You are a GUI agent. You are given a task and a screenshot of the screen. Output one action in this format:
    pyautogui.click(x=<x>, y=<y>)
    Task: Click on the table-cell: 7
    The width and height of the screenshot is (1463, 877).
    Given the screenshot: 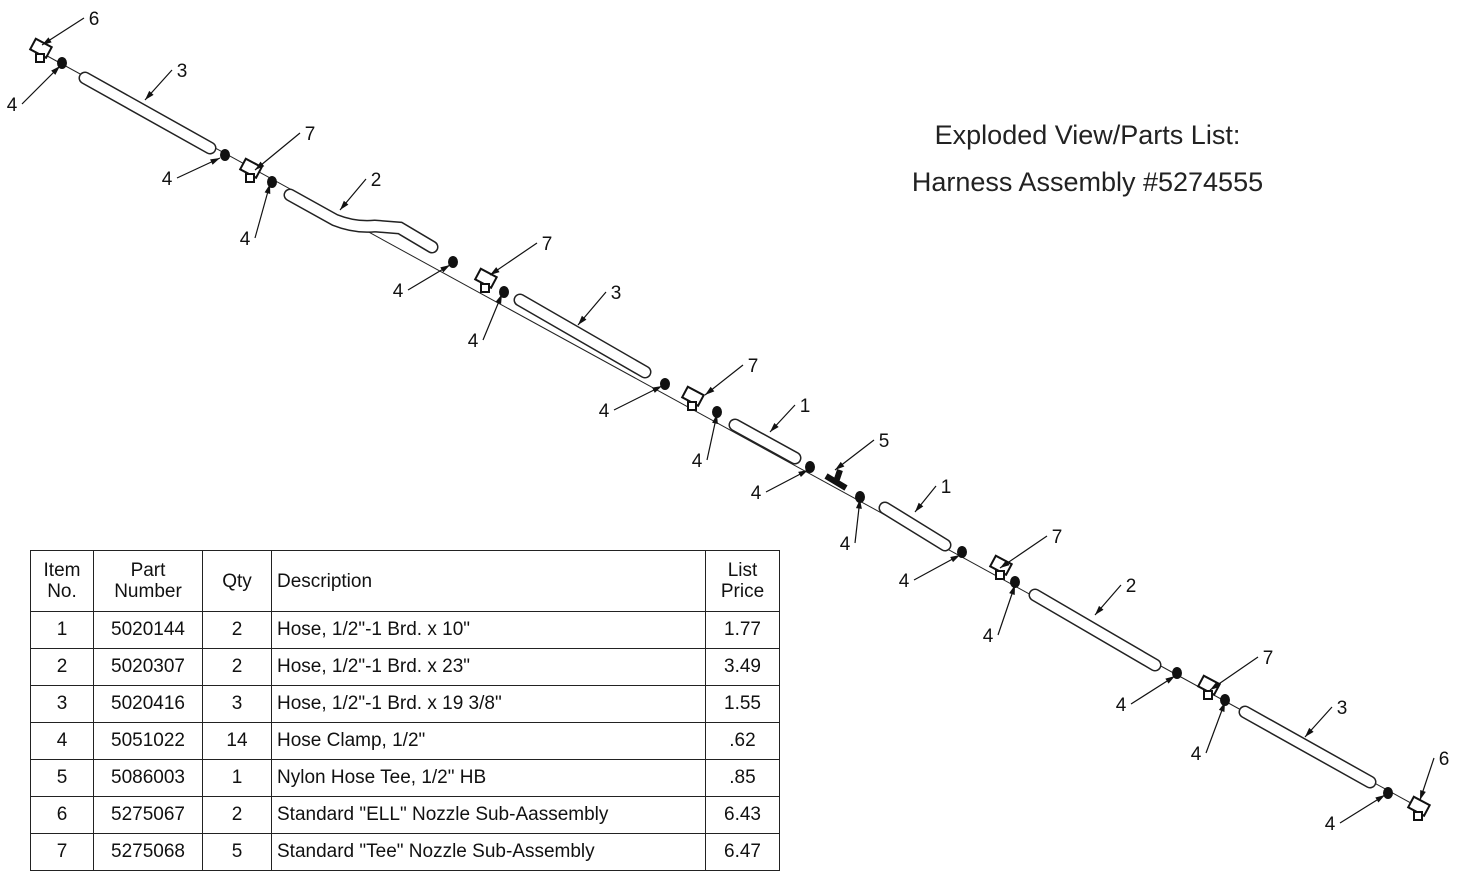 What is the action you would take?
    pyautogui.click(x=62, y=852)
    